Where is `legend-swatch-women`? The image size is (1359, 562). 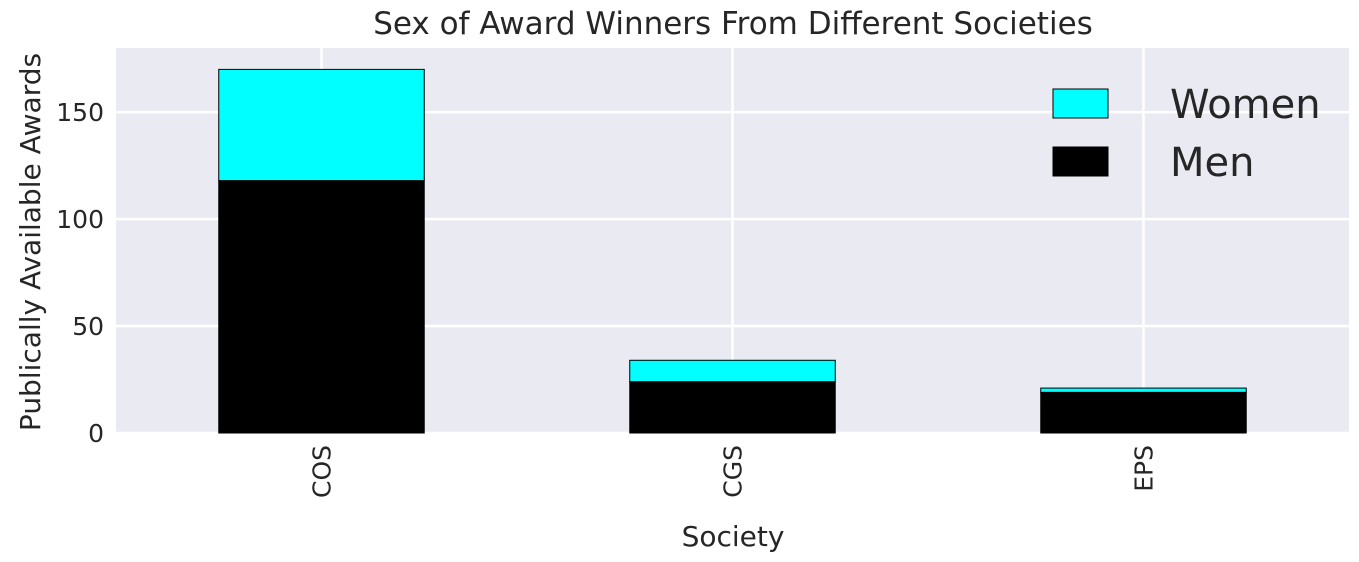 legend-swatch-women is located at coordinates (1080, 103).